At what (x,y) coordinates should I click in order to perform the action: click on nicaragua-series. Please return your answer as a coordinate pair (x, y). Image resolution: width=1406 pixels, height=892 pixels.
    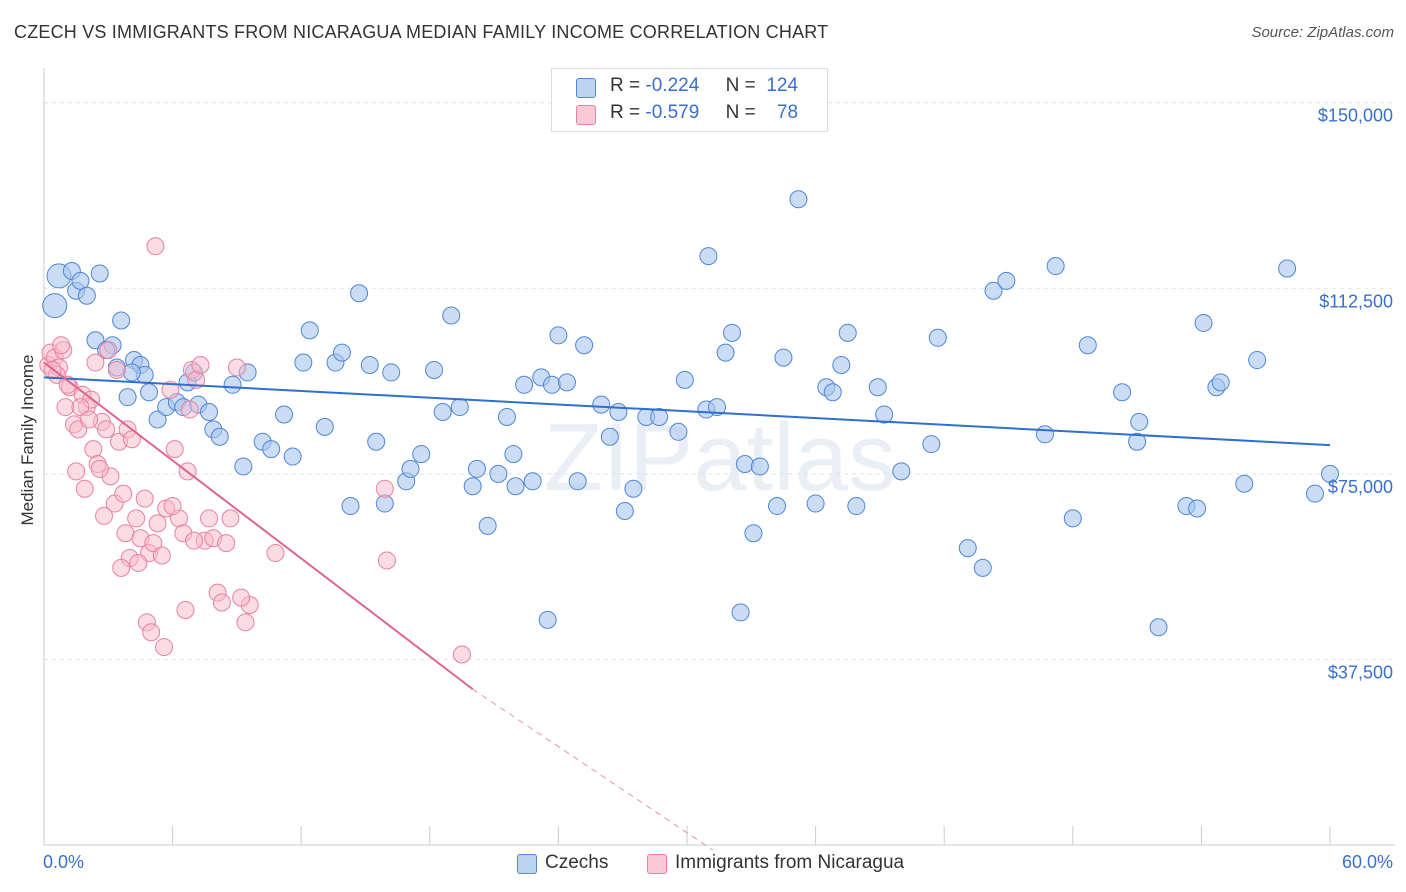
    Looking at the image, I should click on (255, 450).